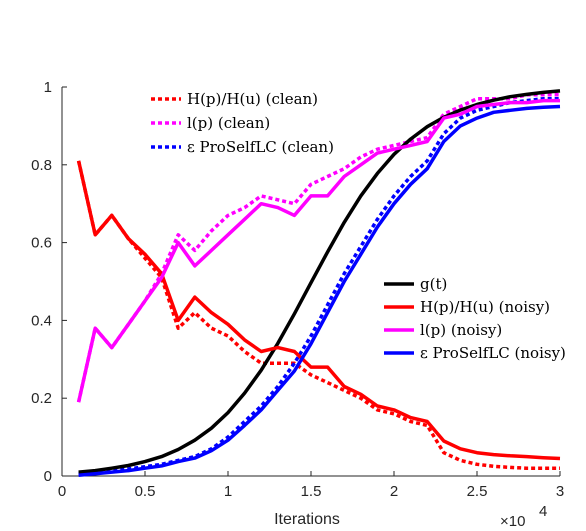 Image resolution: width=586 pixels, height=531 pixels. I want to click on x-tick-label: 1.5, so click(311, 491).